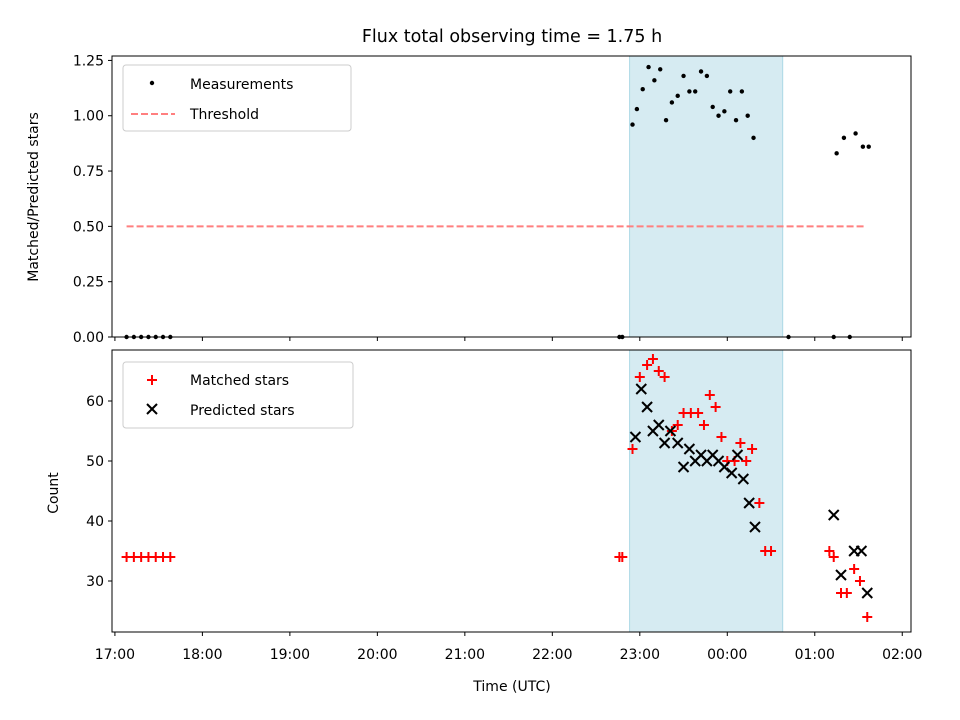  Describe the element at coordinates (88, 117) in the screenshot. I see `y-tick-label: 1.00` at that location.